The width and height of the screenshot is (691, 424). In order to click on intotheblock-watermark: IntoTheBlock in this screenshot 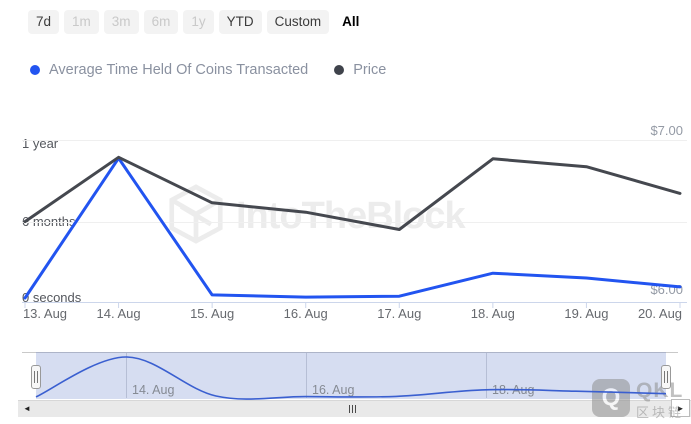, I will do `click(317, 216)`.